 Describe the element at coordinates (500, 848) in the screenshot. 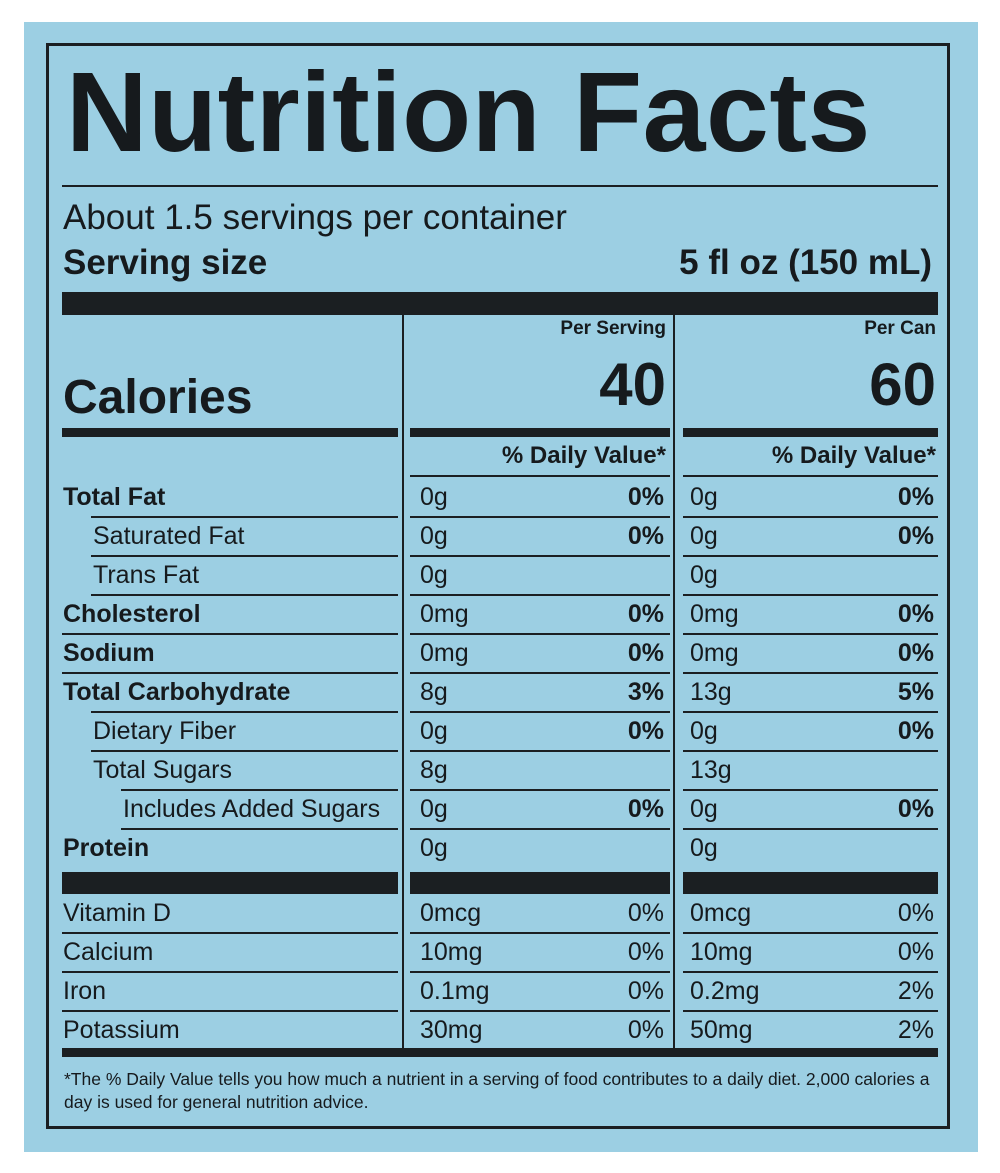

I see `nutrient-row: Protein 0g 0g` at that location.